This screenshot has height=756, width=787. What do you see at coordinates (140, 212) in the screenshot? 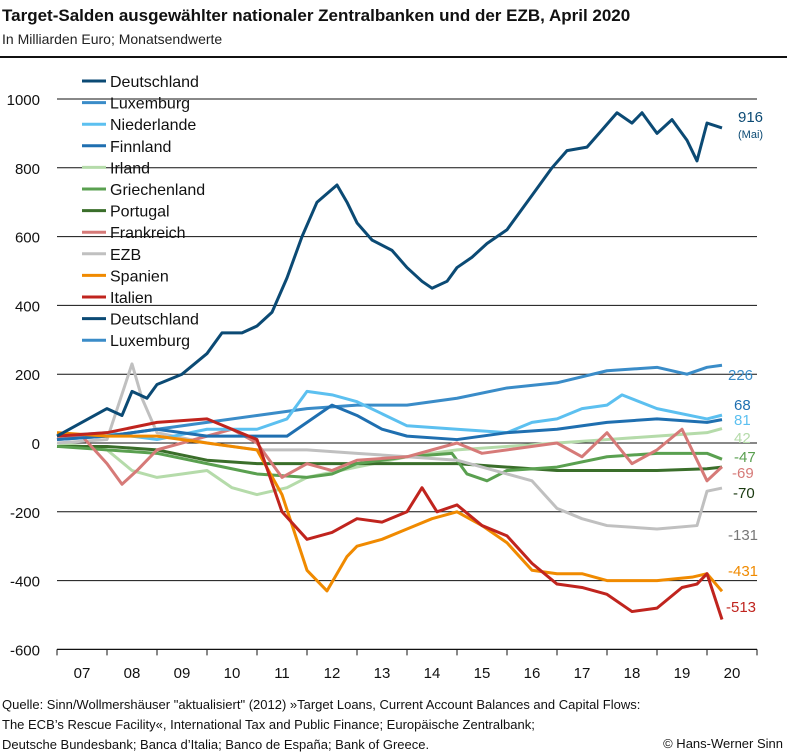
I see `legend-label: Portugal` at bounding box center [140, 212].